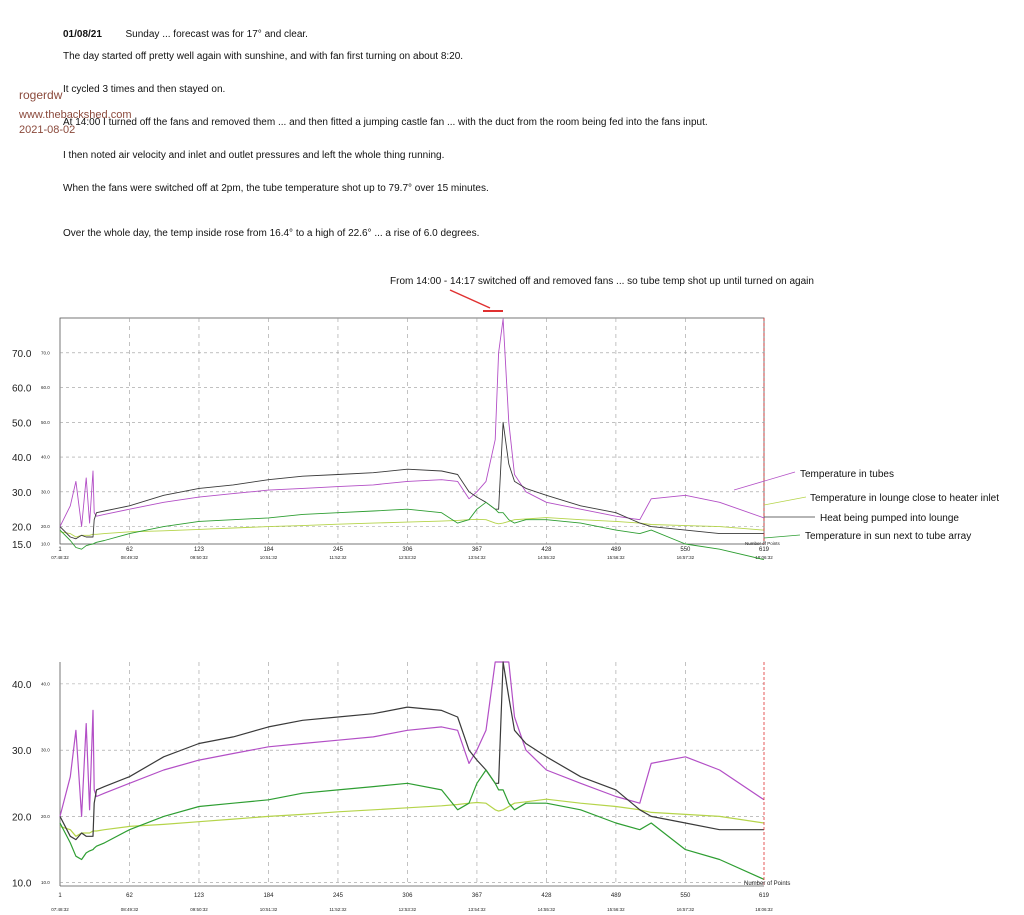  Describe the element at coordinates (45, 387) in the screenshot. I see `y-tick-label-small: 60.0` at that location.